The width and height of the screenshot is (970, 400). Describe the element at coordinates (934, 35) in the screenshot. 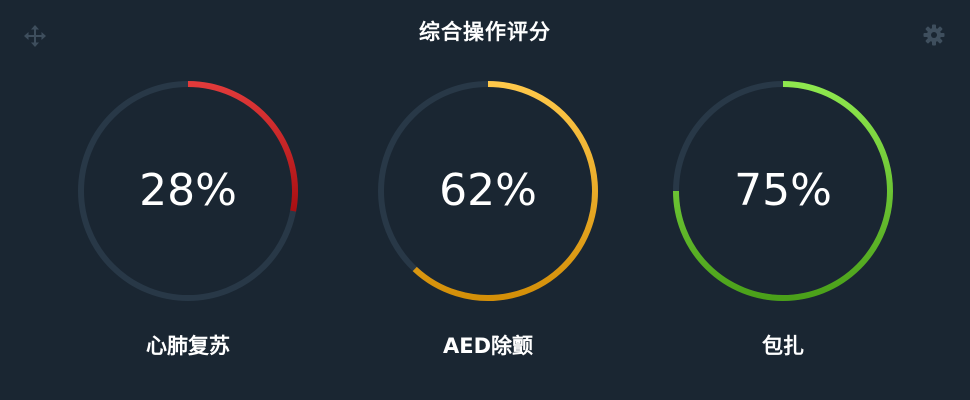

I see `gear-icon` at that location.